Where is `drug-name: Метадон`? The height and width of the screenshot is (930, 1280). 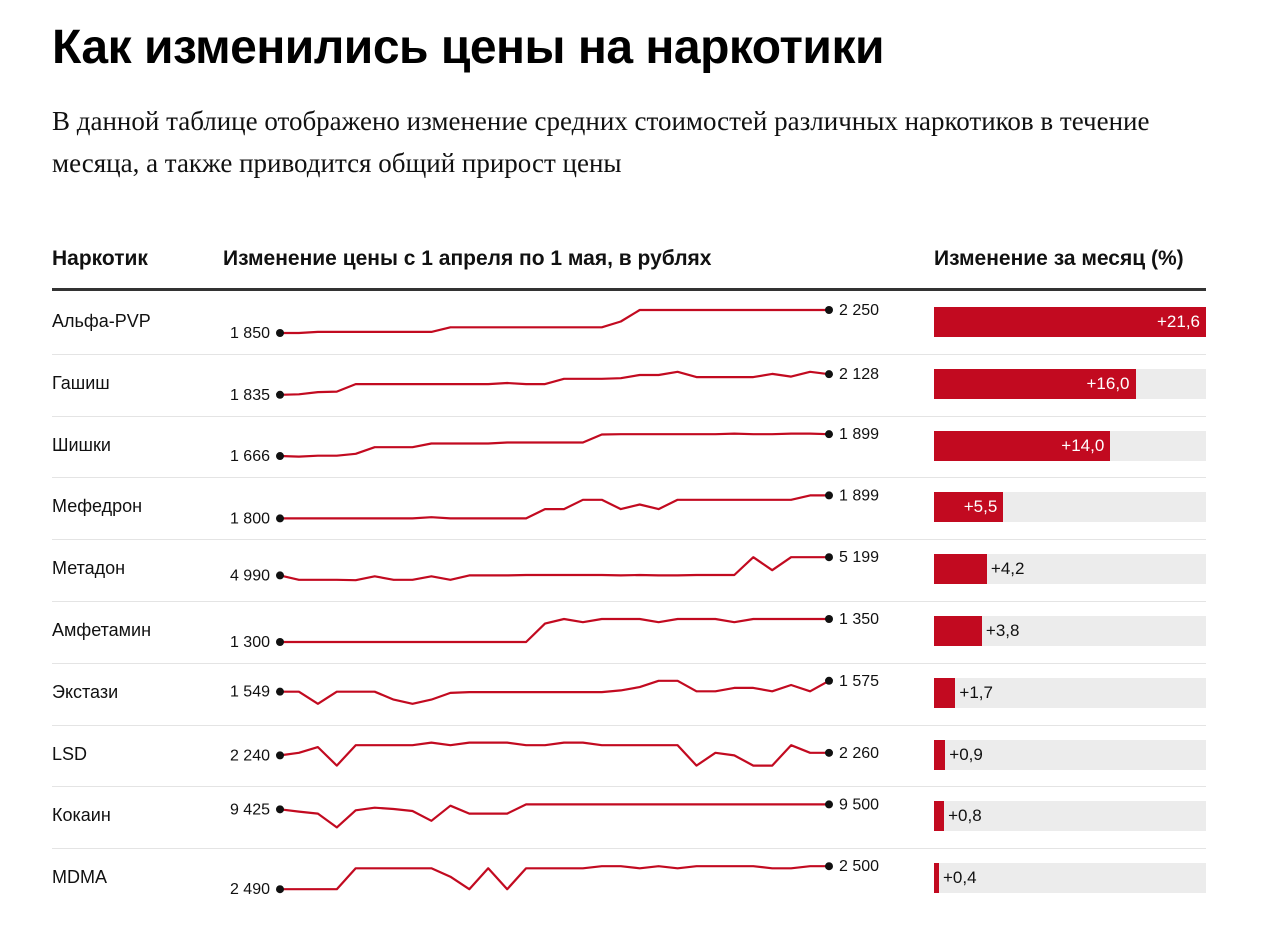
drug-name: Метадон is located at coordinates (89, 568).